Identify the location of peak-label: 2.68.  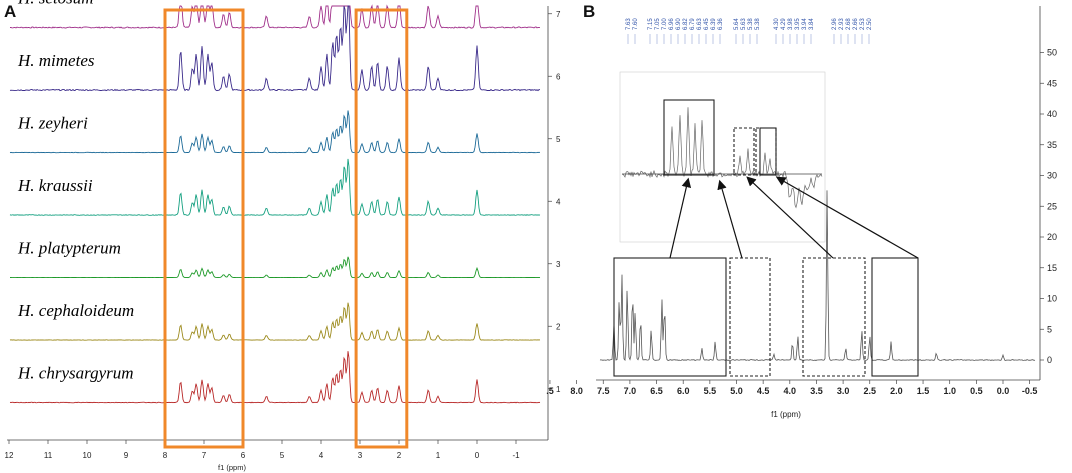
(849, 24).